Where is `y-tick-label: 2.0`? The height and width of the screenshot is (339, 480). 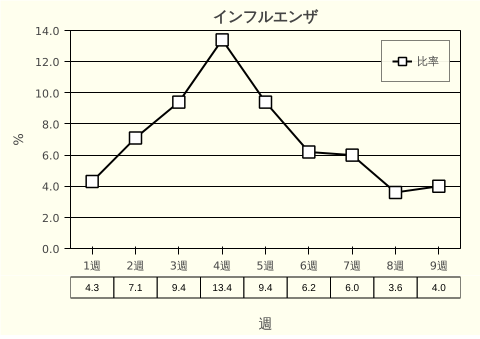 y-tick-label: 2.0 is located at coordinates (51, 218).